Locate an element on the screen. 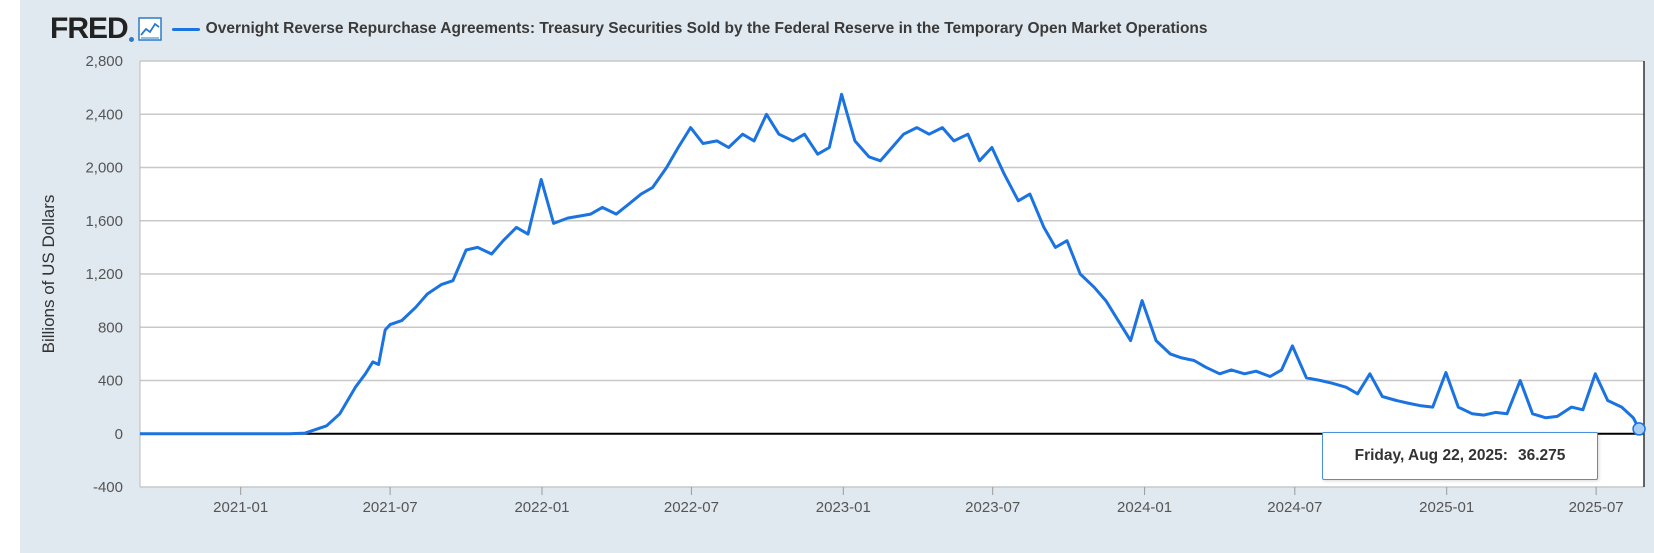 The width and height of the screenshot is (1654, 553). x-tick-label: 2023-07 is located at coordinates (992, 507).